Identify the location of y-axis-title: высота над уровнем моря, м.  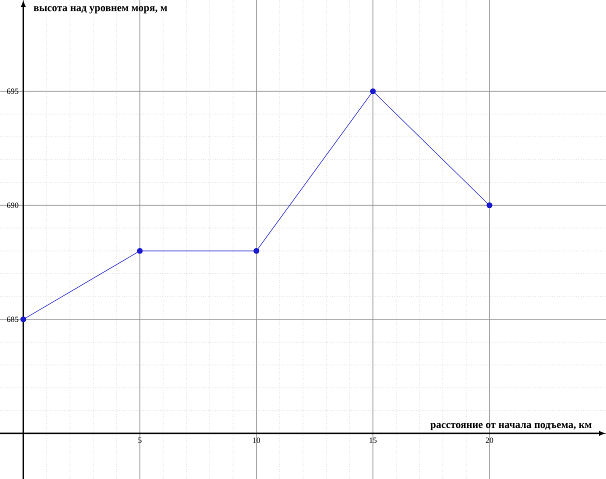
(101, 10).